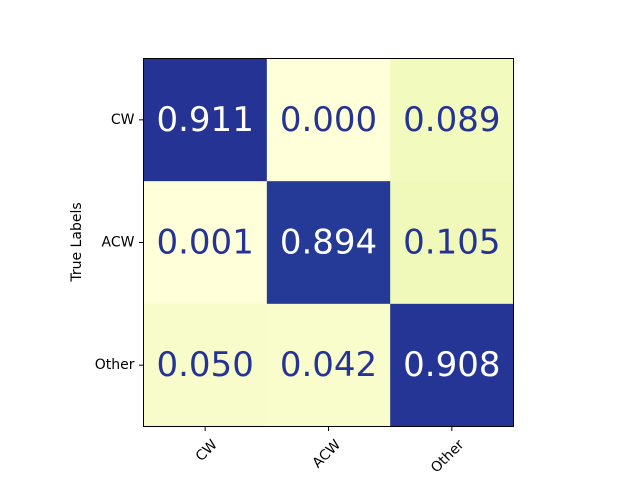  I want to click on heatmap-cell-r0-c1, so click(328, 120).